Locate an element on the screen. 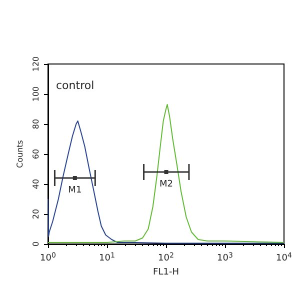  y-tick-label: 60 is located at coordinates (36, 154).